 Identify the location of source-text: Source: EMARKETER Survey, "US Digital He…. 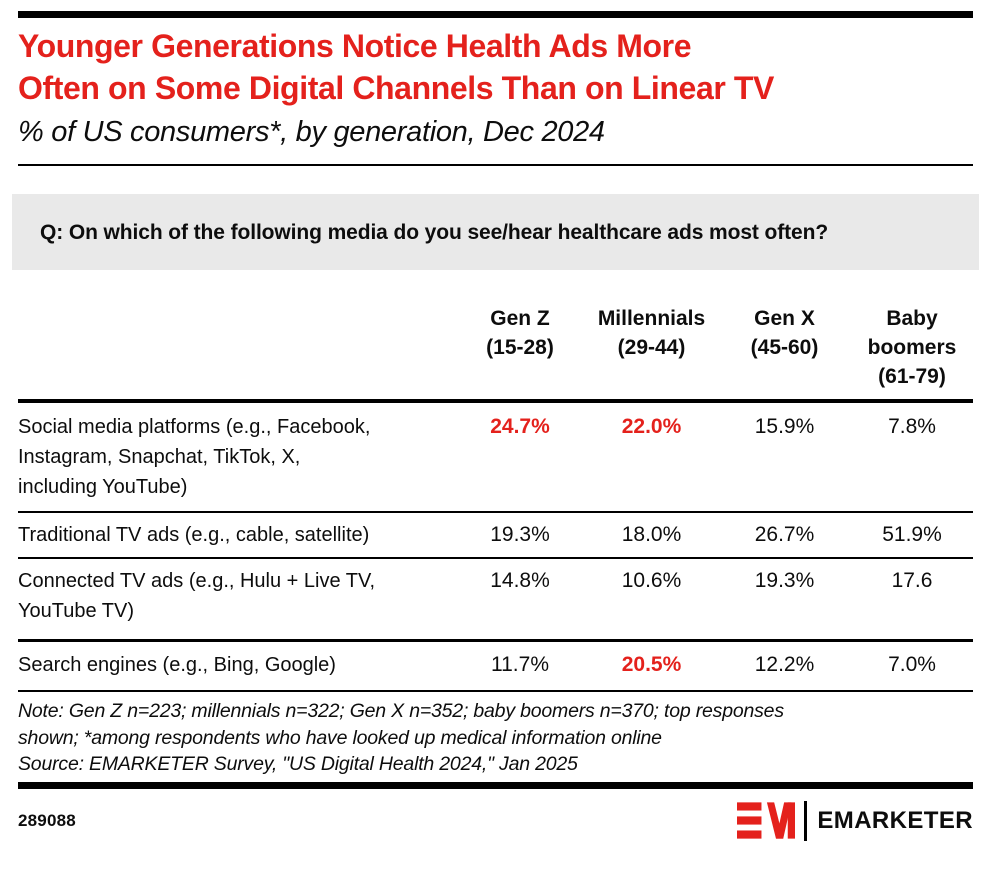
(298, 764).